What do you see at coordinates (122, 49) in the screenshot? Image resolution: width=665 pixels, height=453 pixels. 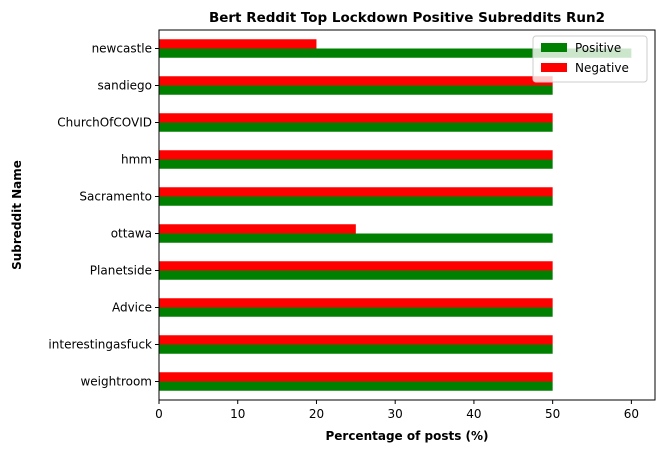 I see `y-tick-label: newcastle` at bounding box center [122, 49].